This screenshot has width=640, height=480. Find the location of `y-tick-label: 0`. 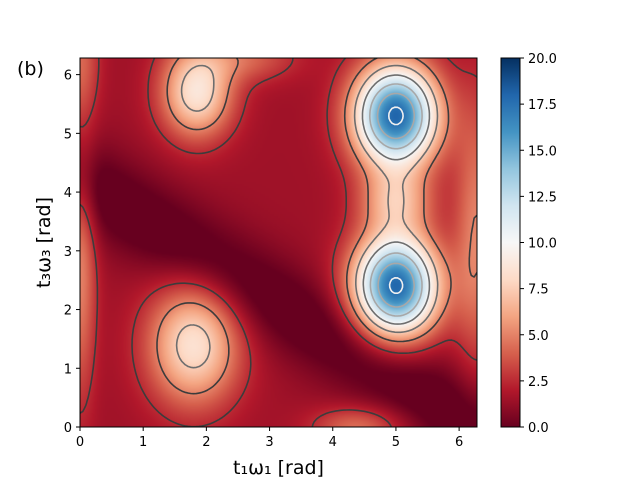

y-tick-label: 0 is located at coordinates (68, 428).